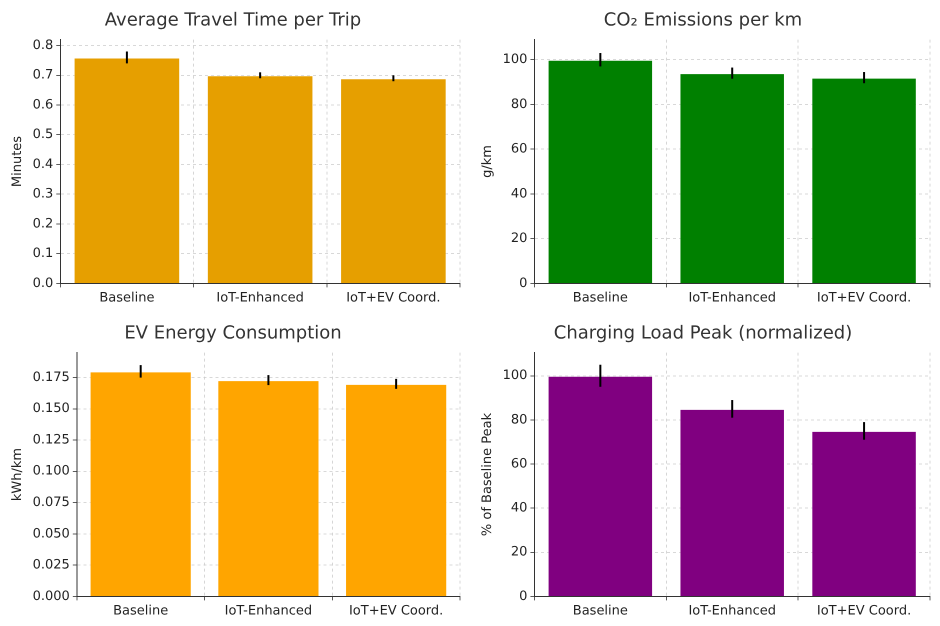  Describe the element at coordinates (488, 161) in the screenshot. I see `y-axis-title: g/km` at that location.